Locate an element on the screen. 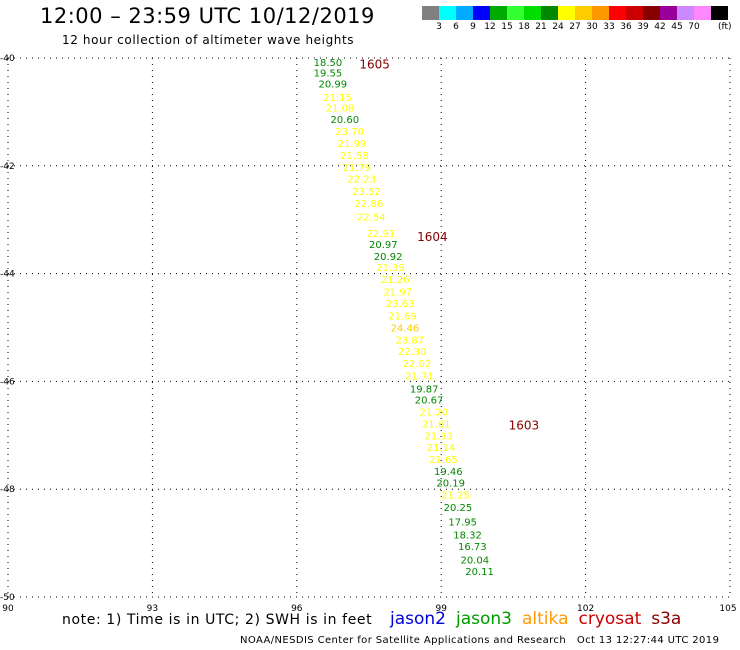 Image resolution: width=740 pixels, height=650 pixels. swh-value: 20.25 is located at coordinates (458, 508).